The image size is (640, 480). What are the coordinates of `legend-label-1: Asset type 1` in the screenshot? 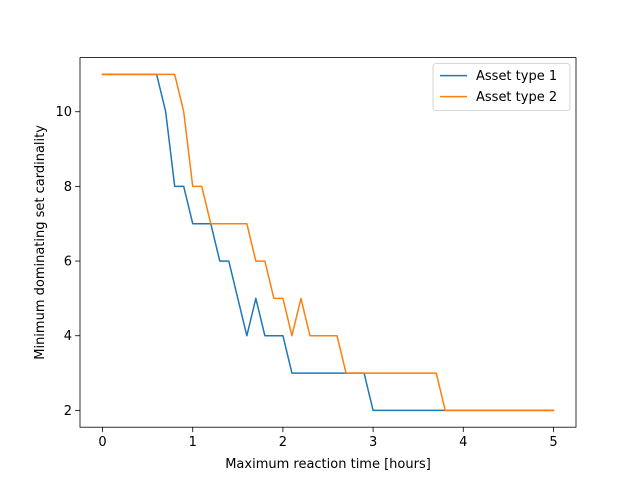 It's located at (516, 76).